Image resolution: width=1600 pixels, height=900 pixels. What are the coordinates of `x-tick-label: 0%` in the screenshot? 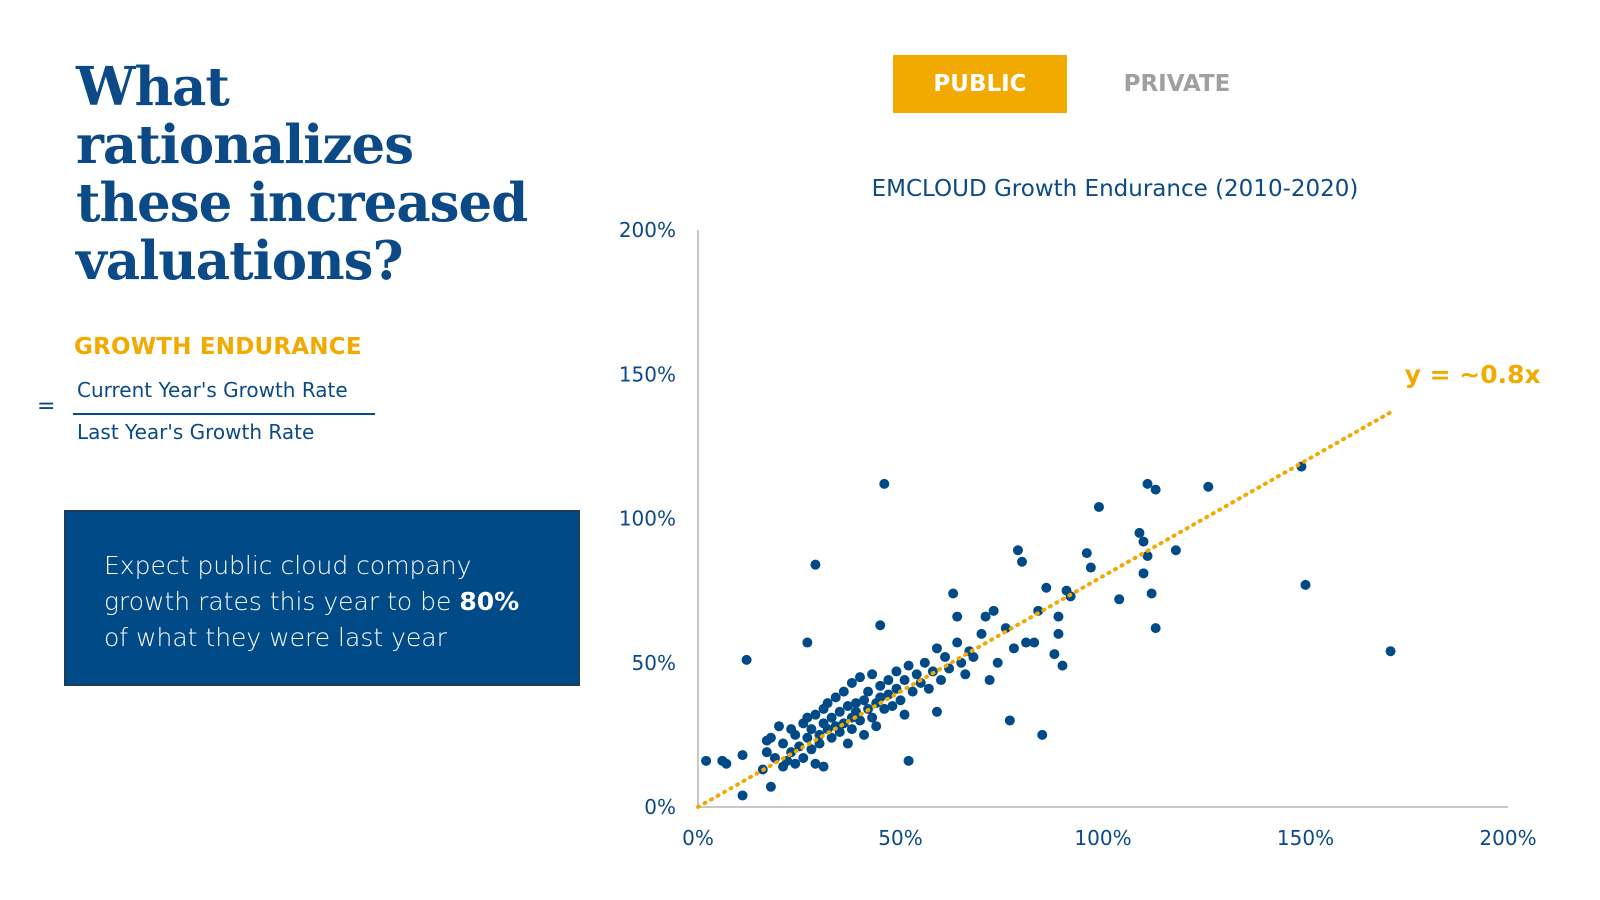 It's located at (698, 838).